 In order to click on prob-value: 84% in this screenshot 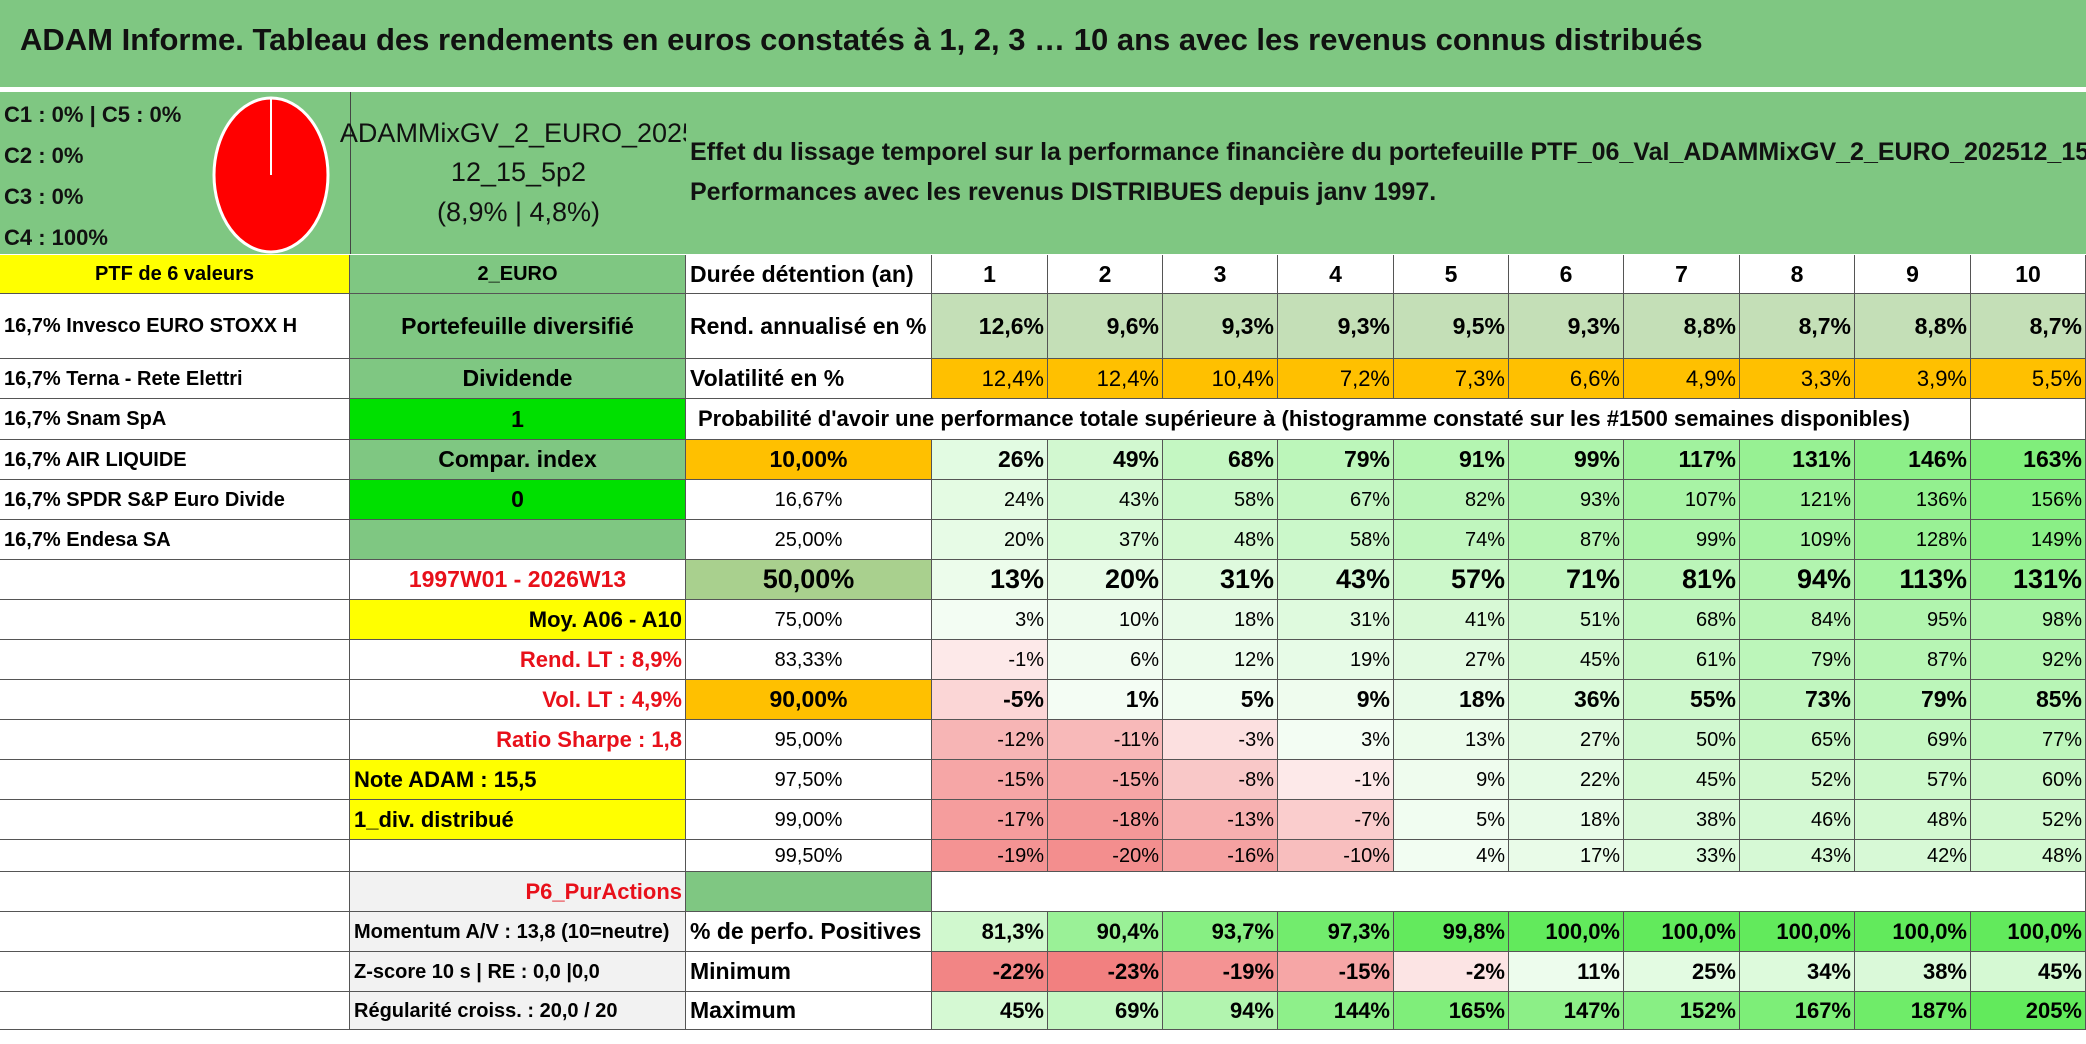, I will do `click(1797, 620)`.